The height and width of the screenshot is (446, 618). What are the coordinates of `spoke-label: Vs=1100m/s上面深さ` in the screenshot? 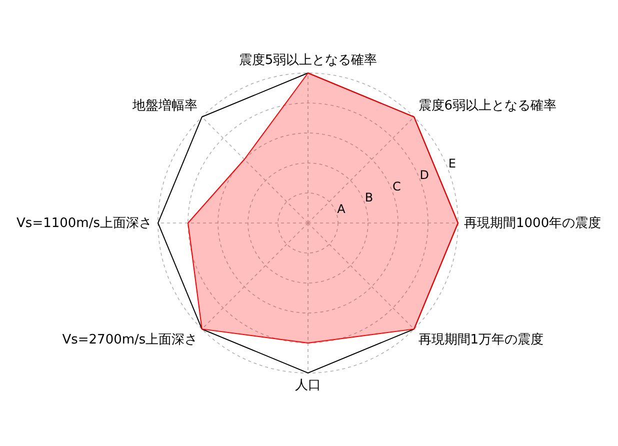 It's located at (84, 223).